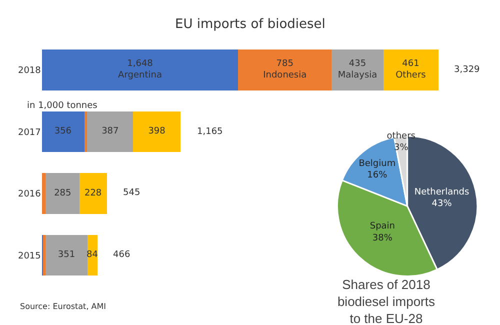  I want to click on data-label: 351, so click(67, 255).